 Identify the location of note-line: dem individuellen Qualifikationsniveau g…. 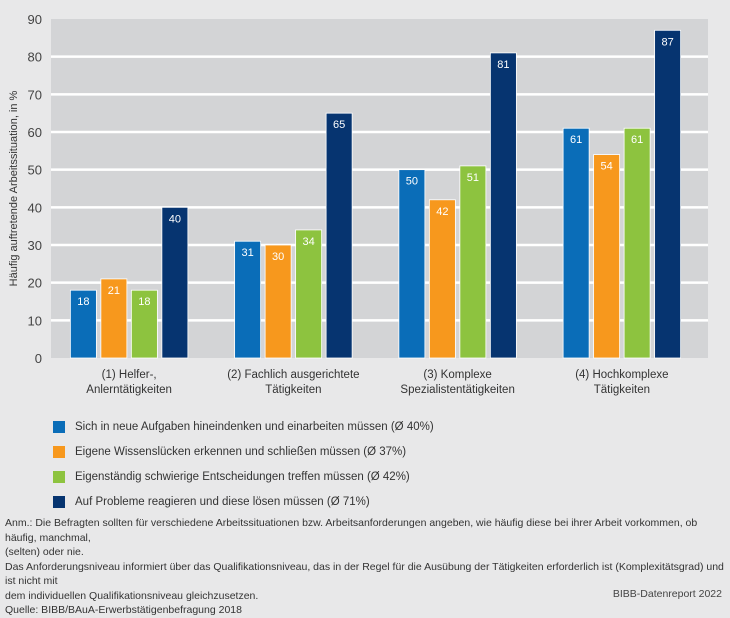
(132, 595).